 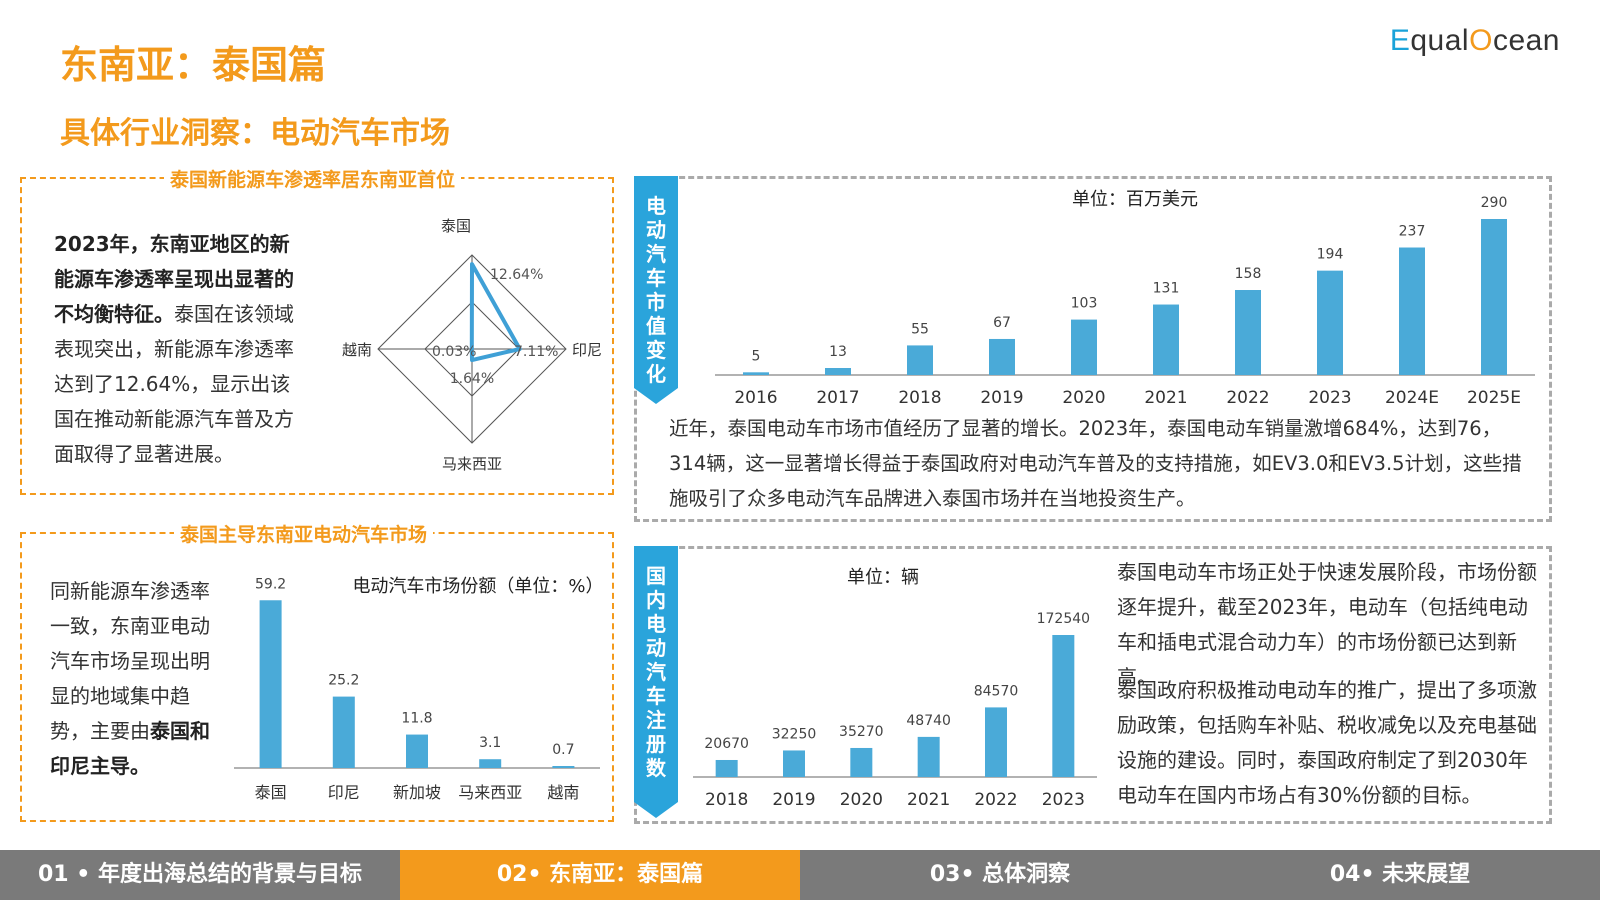 I want to click on bar-value-label: 55, so click(x=920, y=329).